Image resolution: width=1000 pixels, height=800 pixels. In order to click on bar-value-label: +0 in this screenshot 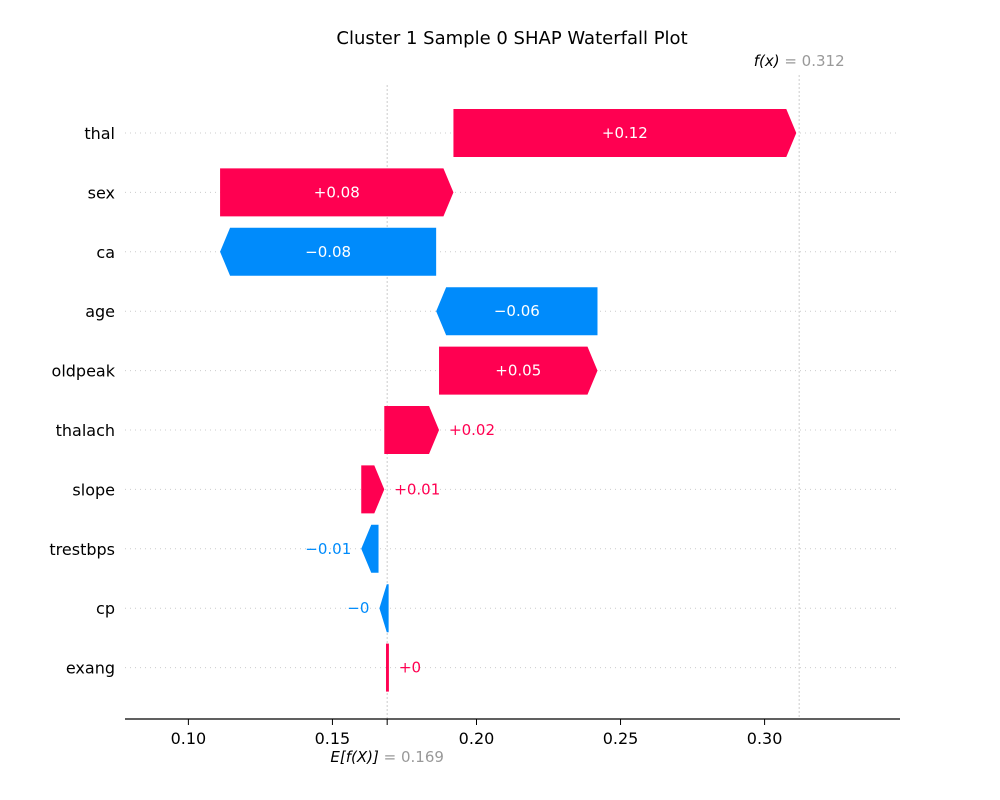, I will do `click(410, 668)`.